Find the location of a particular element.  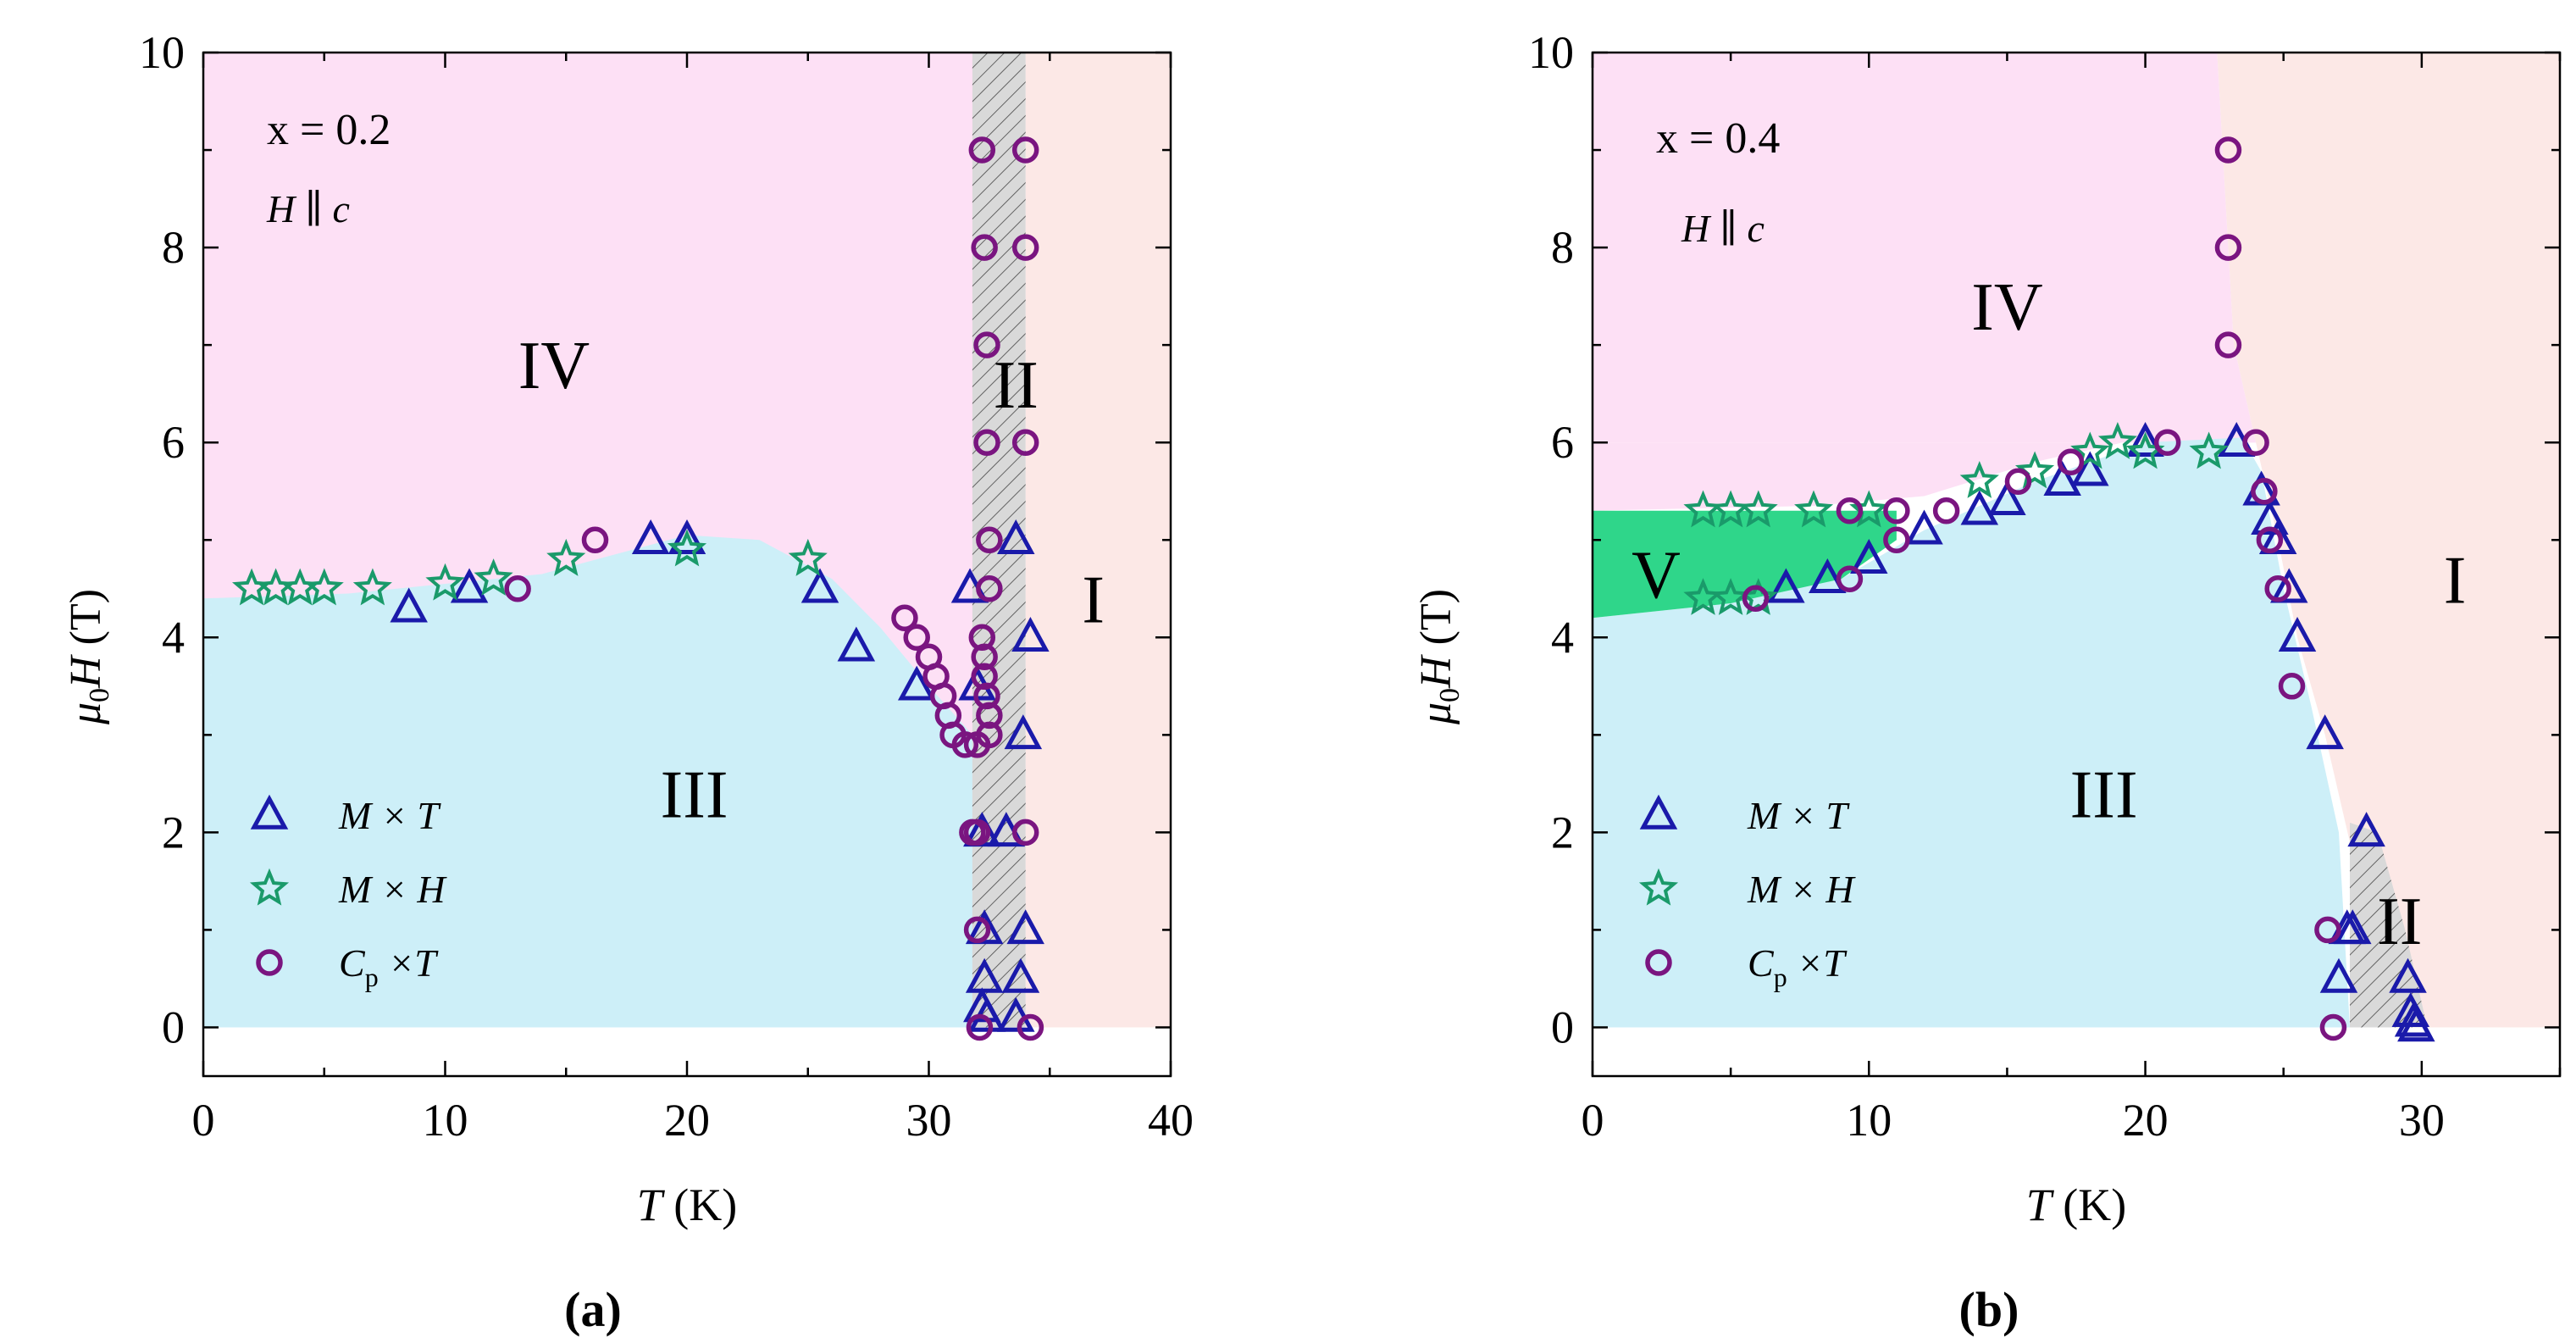

x-tick-label: 40 is located at coordinates (1171, 1120).